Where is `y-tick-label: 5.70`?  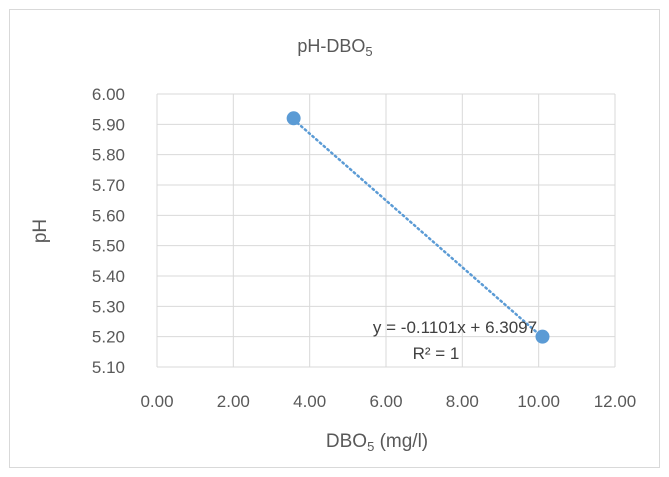
y-tick-label: 5.70 is located at coordinates (108, 185).